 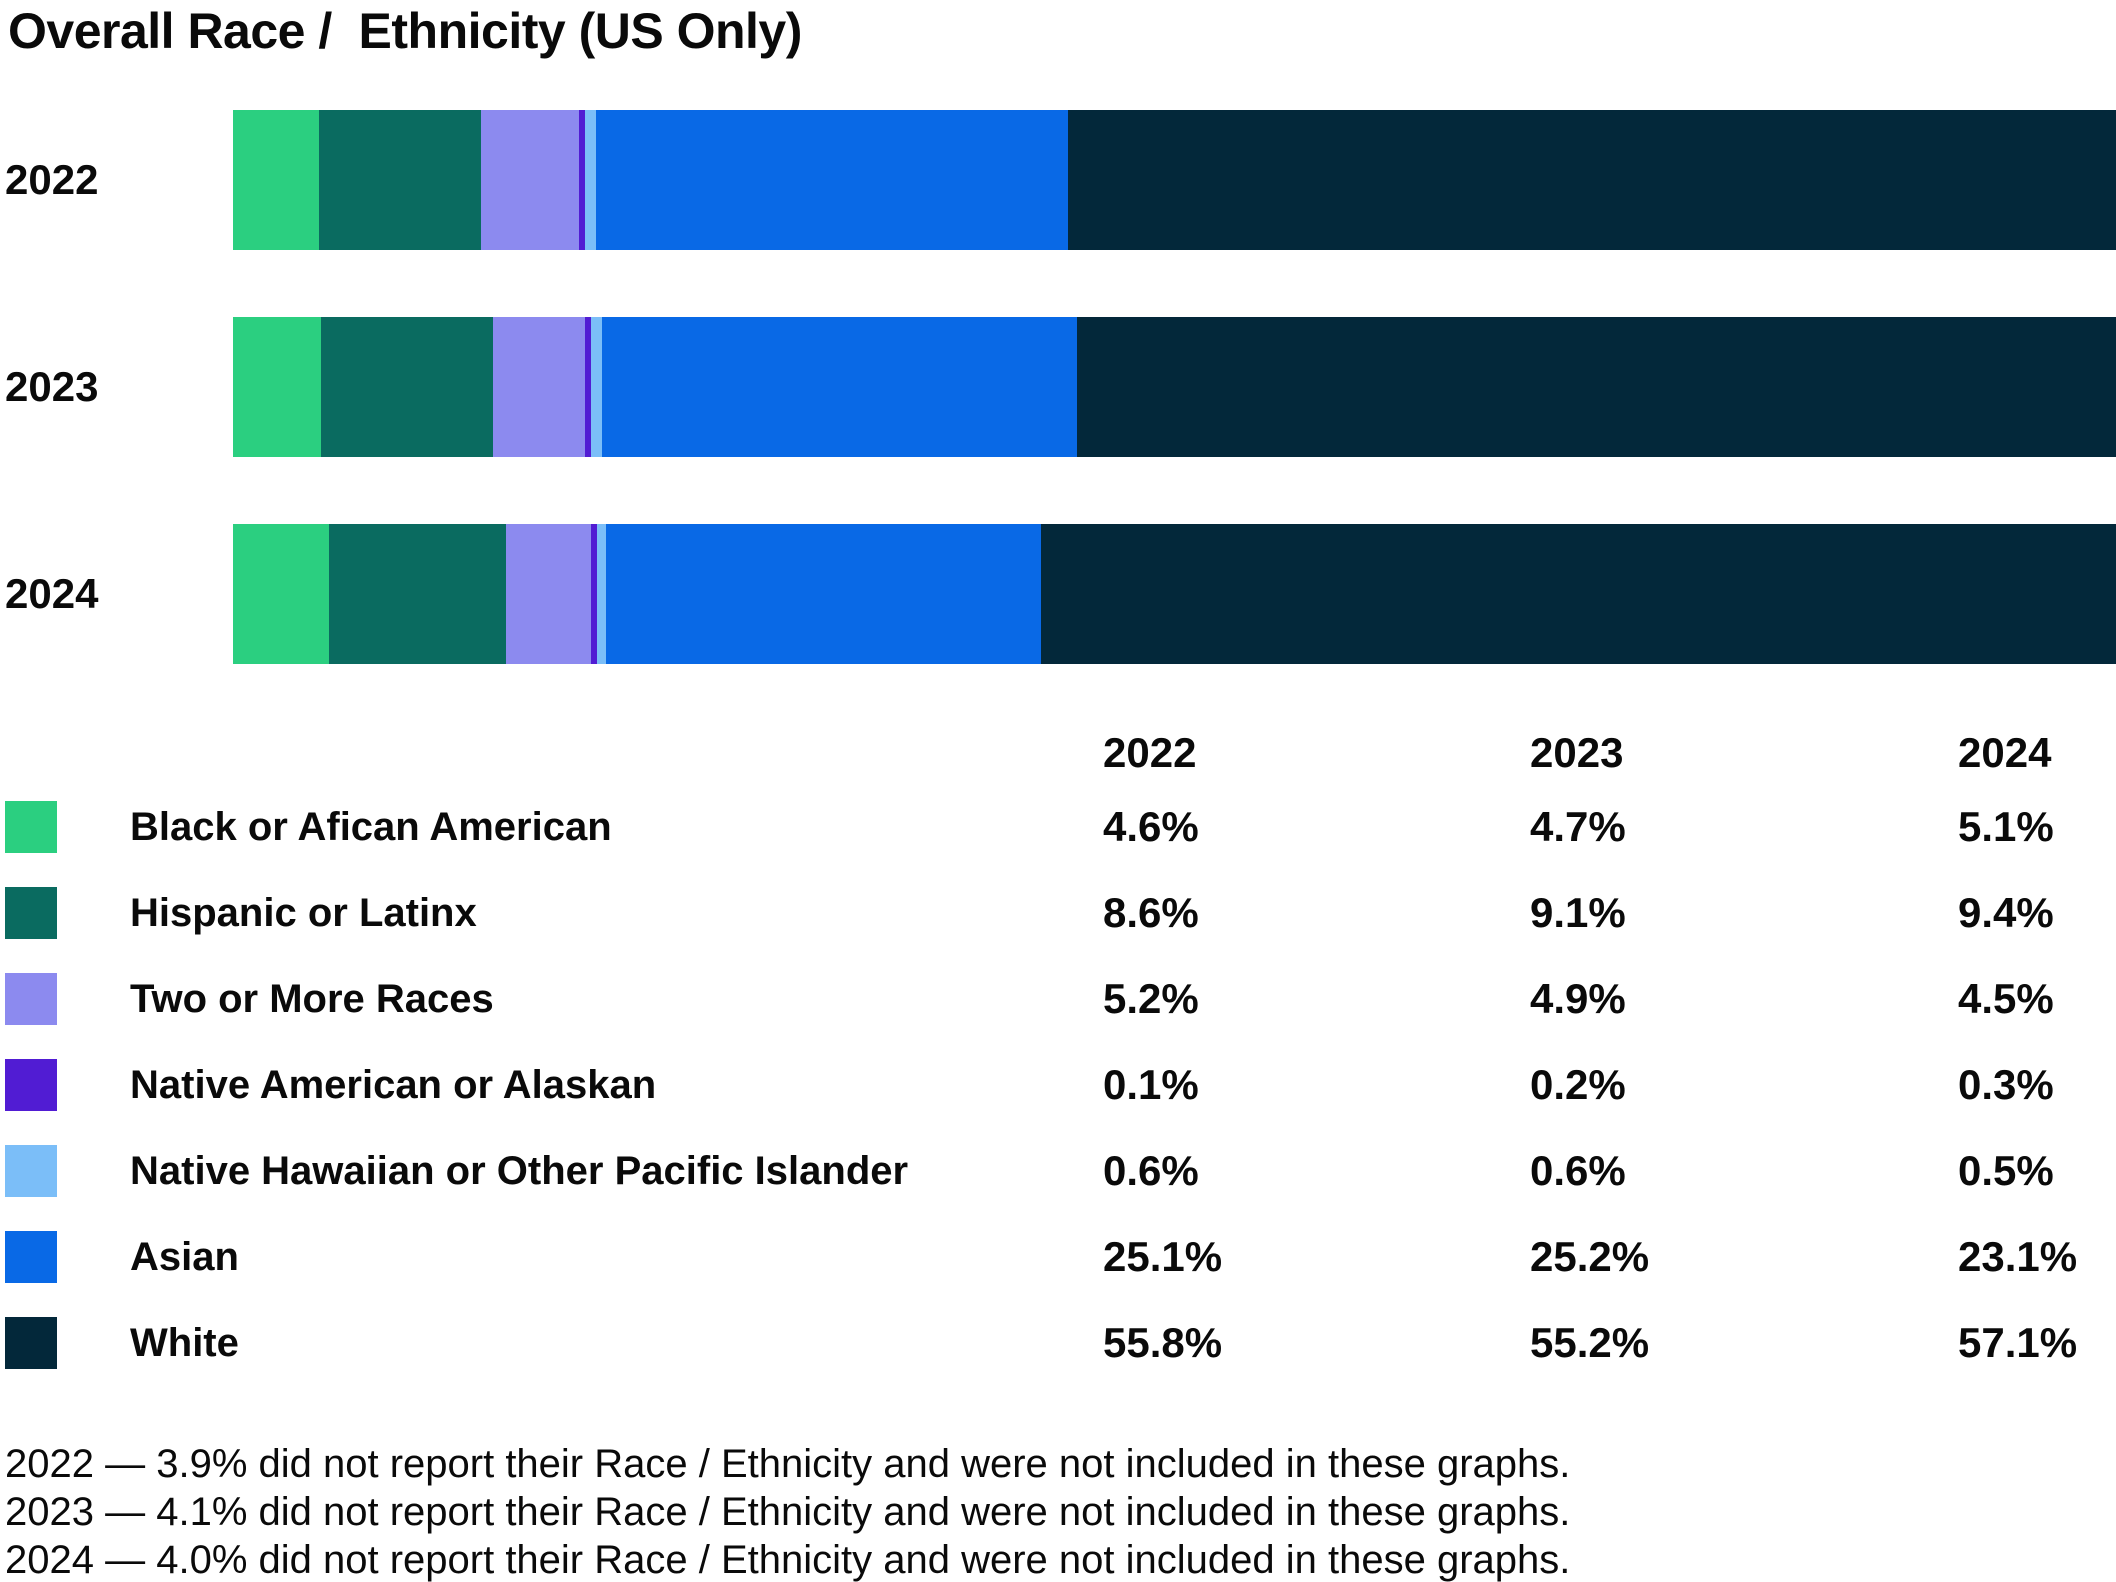 I want to click on table-row-asian: Asian 25.1% 25.2% 23.1%, so click(x=1058, y=1257).